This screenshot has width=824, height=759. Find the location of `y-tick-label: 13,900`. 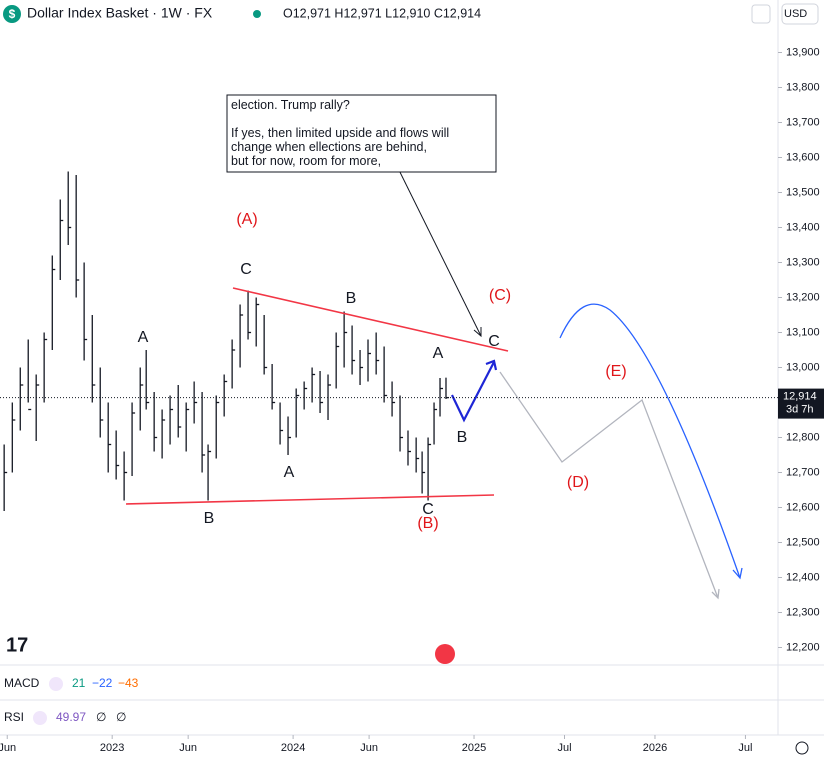

y-tick-label: 13,900 is located at coordinates (803, 52).